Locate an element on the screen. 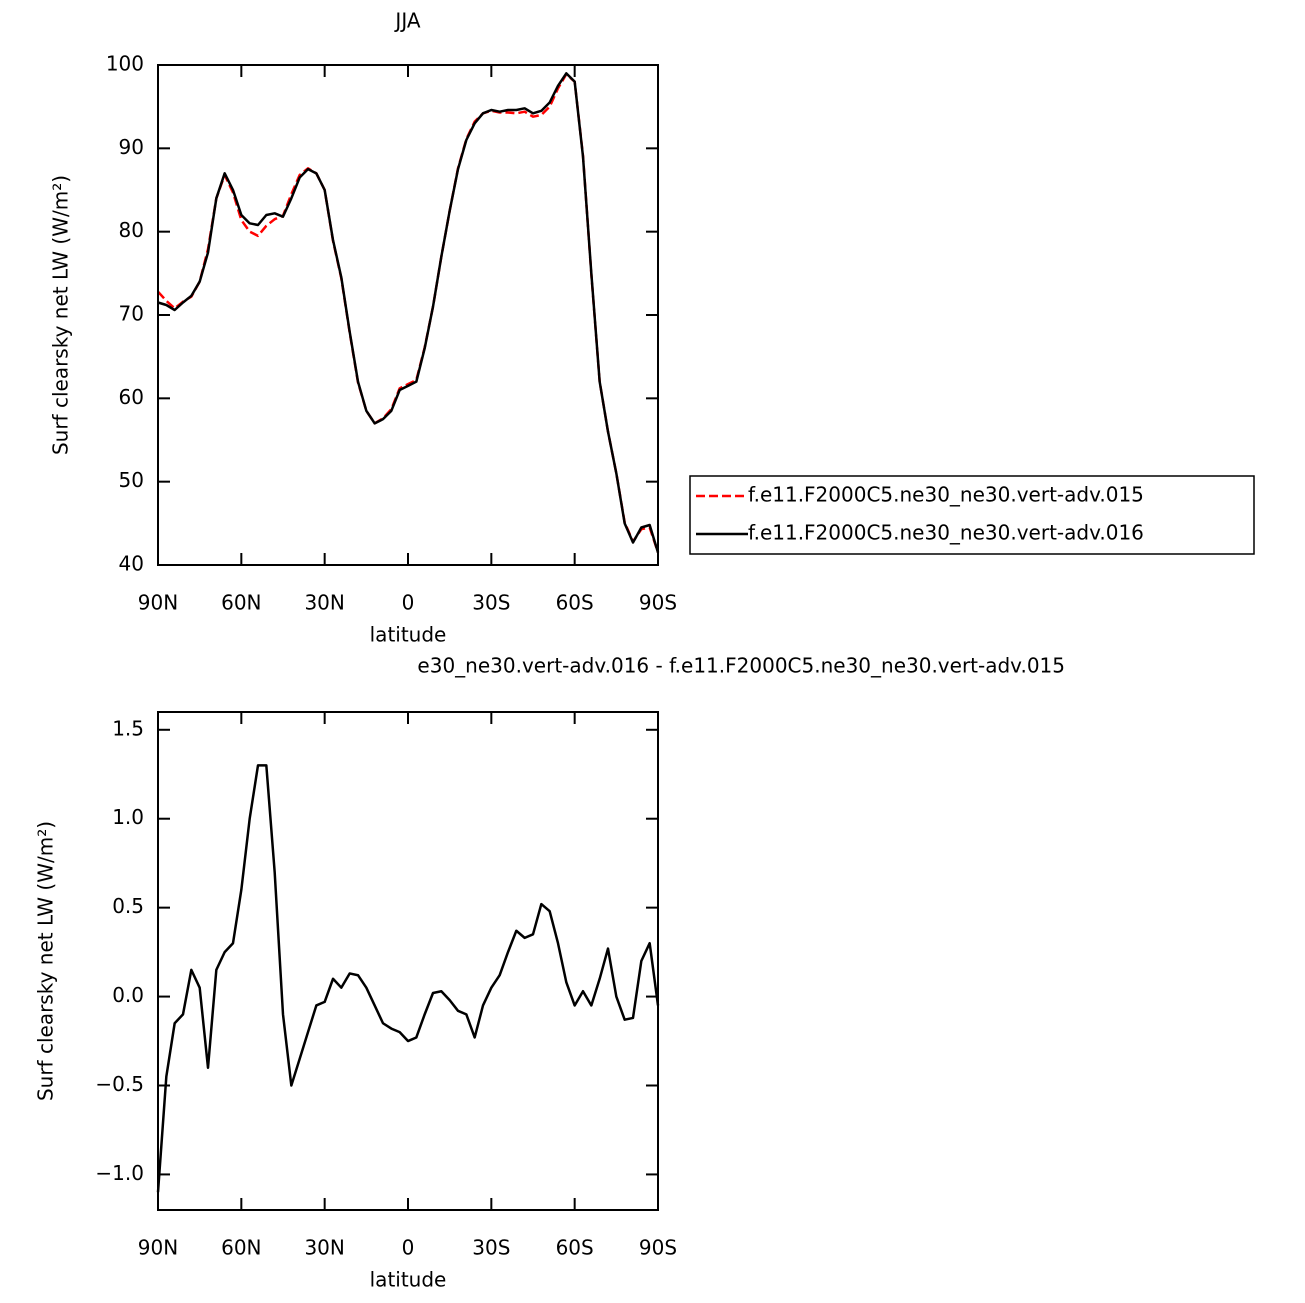 The height and width of the screenshot is (1303, 1305). legend-box is located at coordinates (972, 515).